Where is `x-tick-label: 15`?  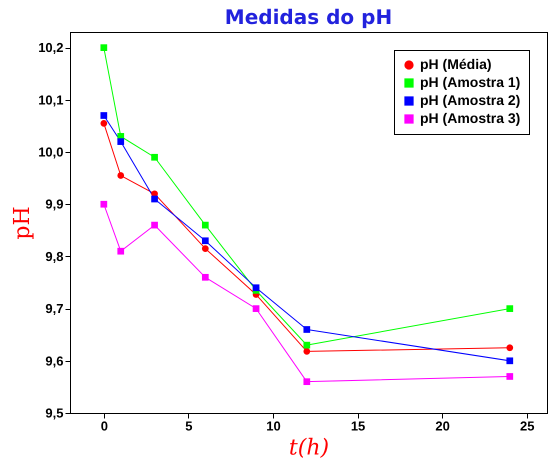
x-tick-label: 15 is located at coordinates (358, 426).